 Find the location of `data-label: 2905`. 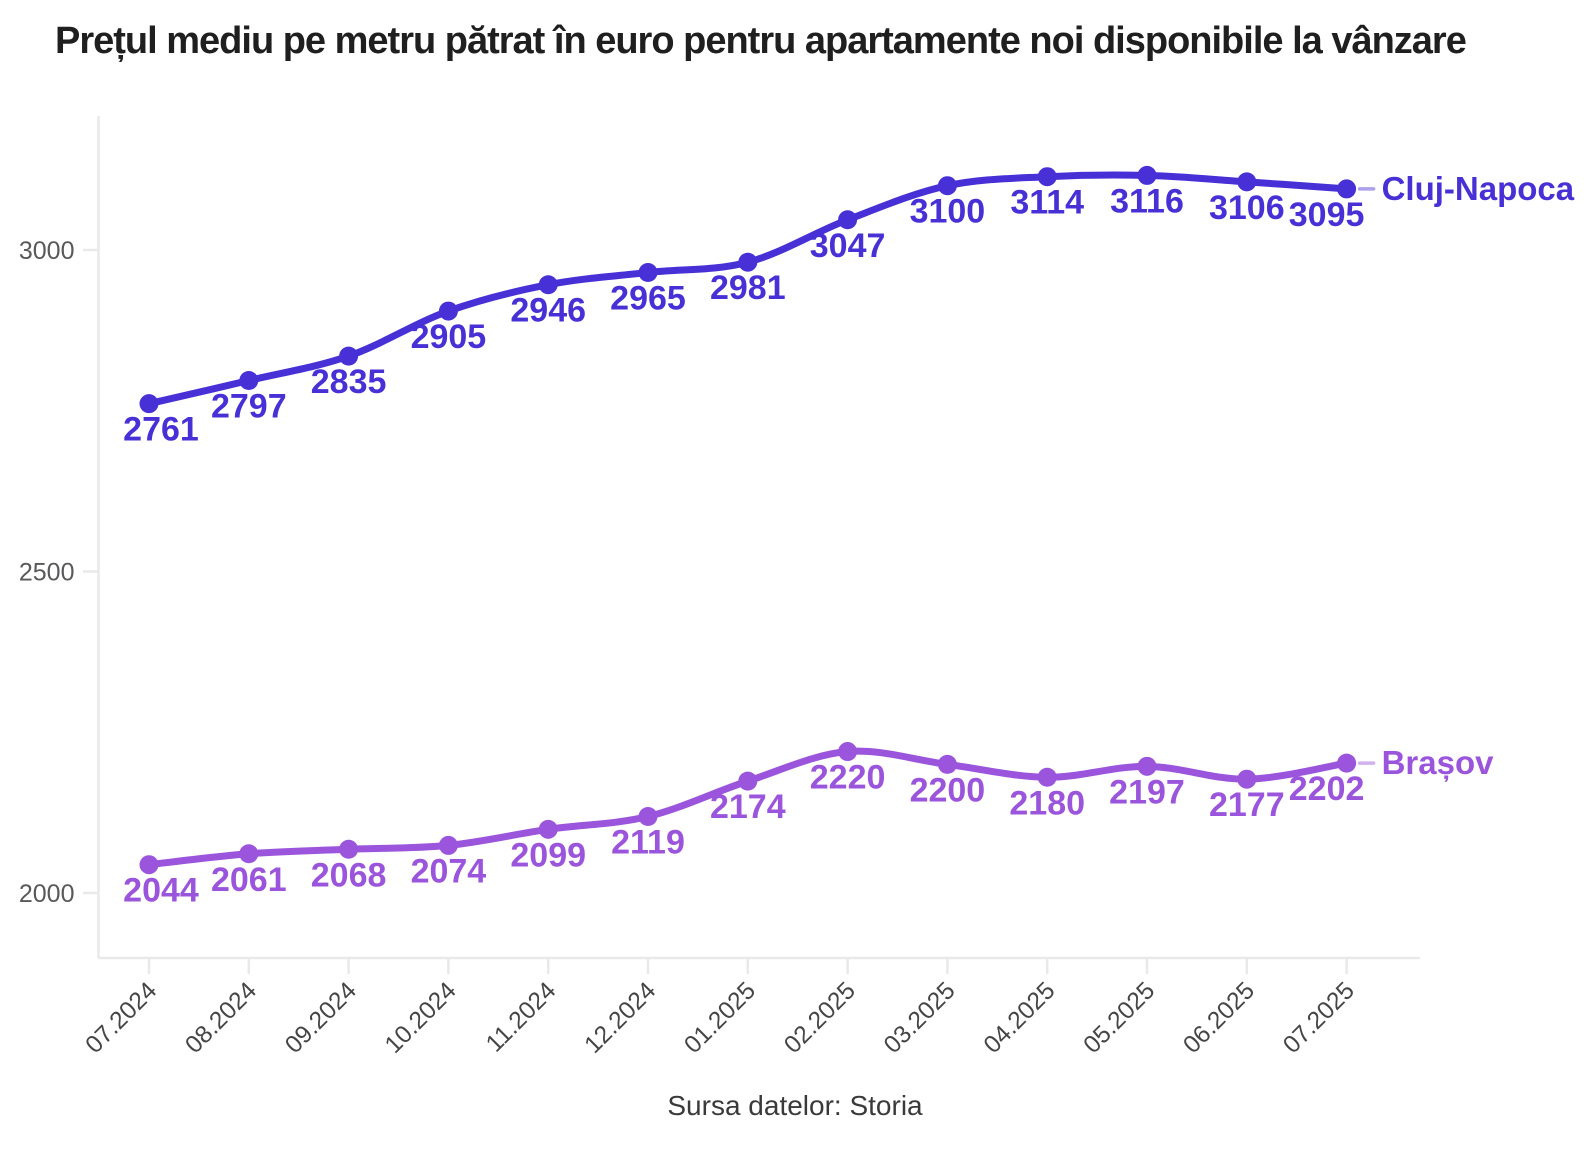

data-label: 2905 is located at coordinates (449, 337).